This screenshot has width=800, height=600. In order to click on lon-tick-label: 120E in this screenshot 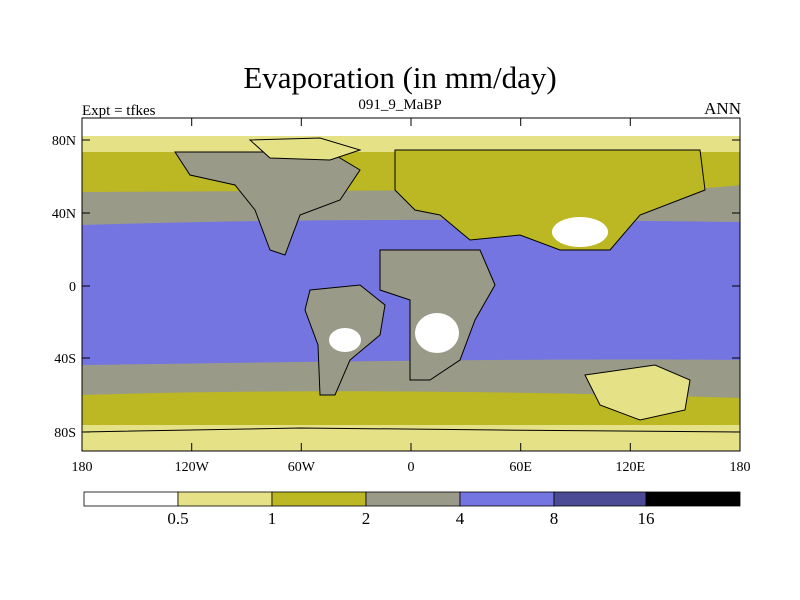, I will do `click(631, 467)`.